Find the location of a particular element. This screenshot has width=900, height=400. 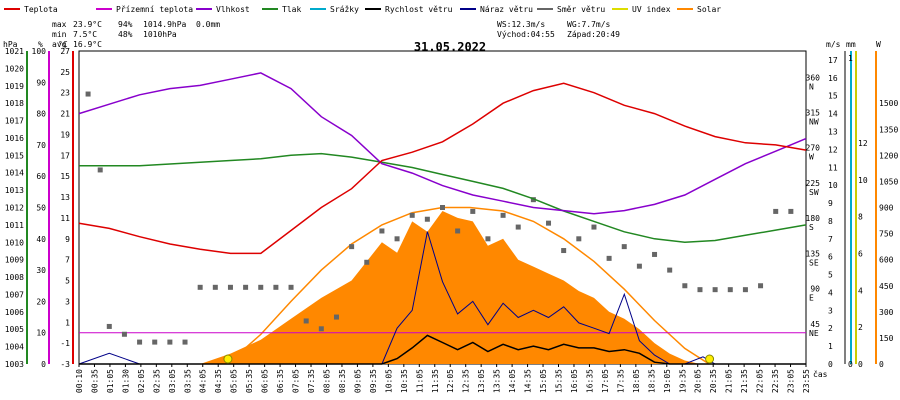

stats-max-rain: 0.0mm is located at coordinates (208, 24).